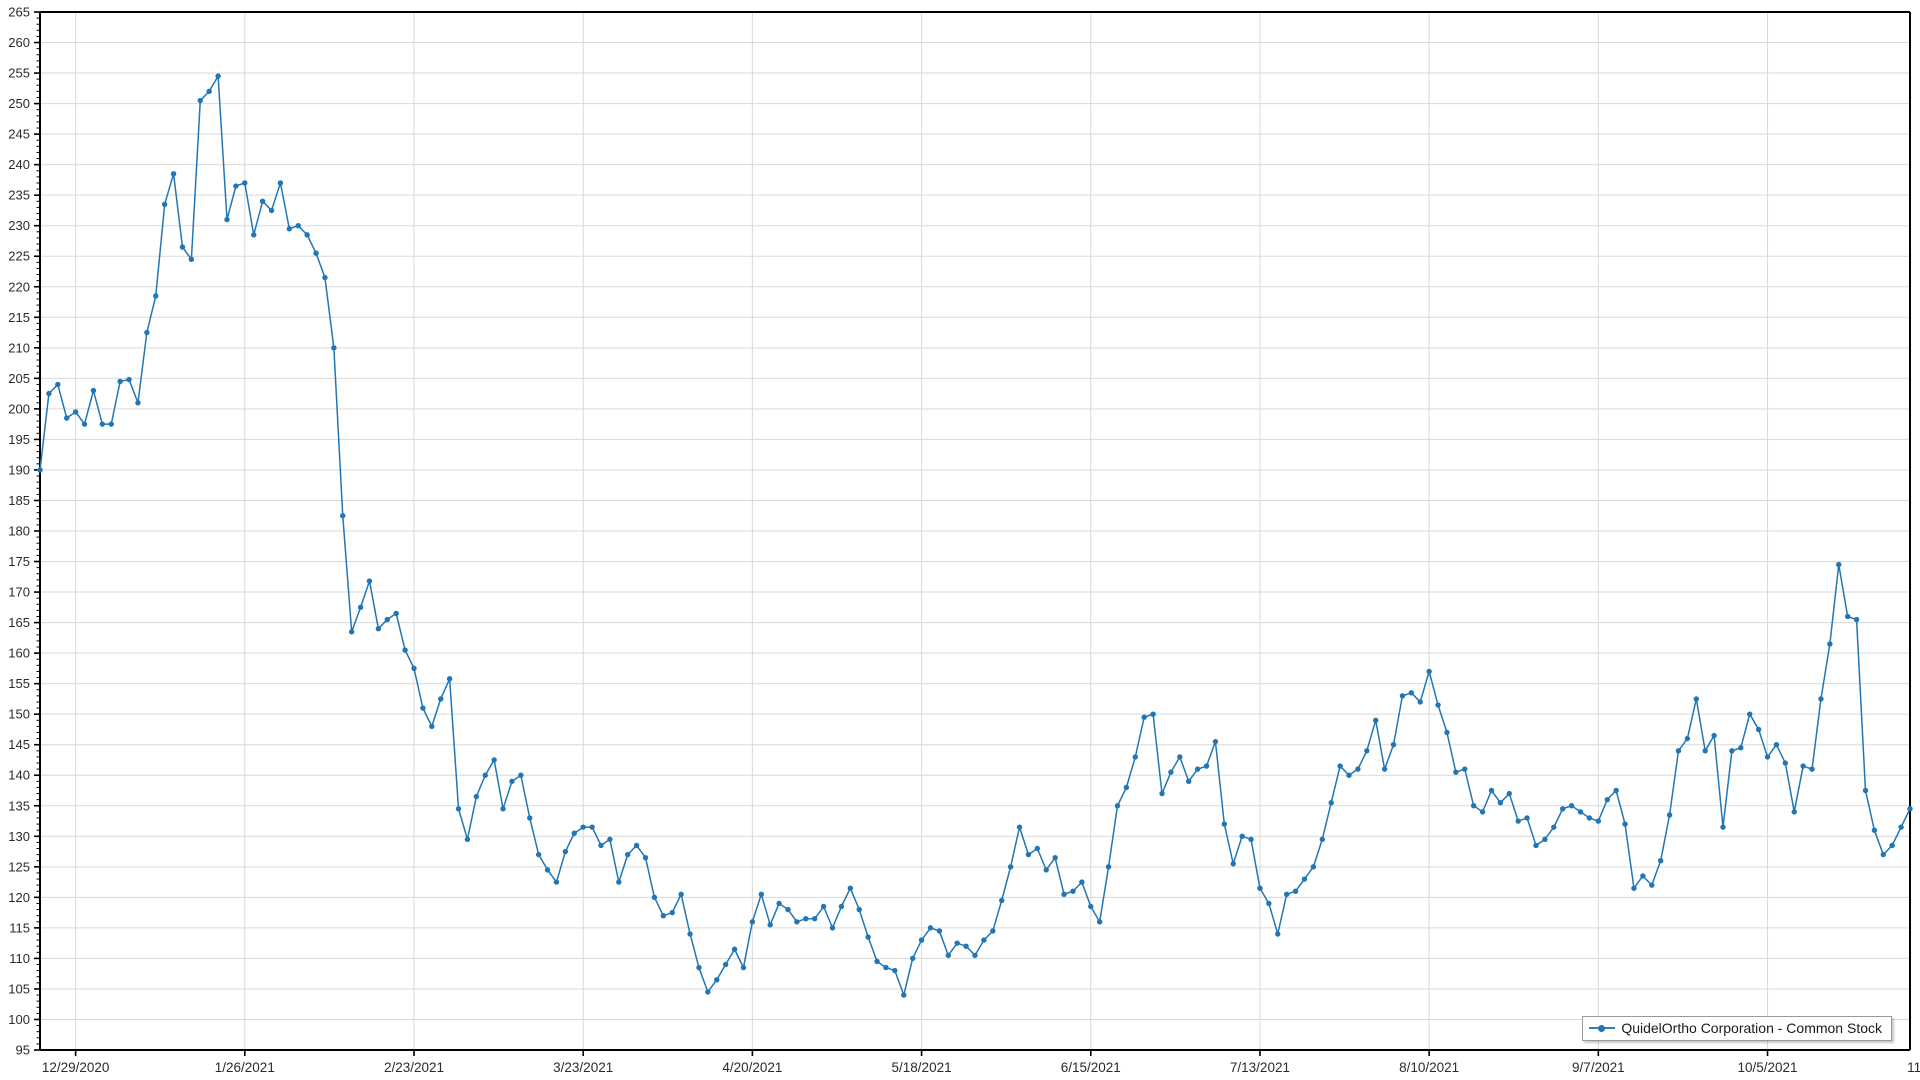  Describe the element at coordinates (19, 836) in the screenshot. I see `svg-text: 130` at that location.